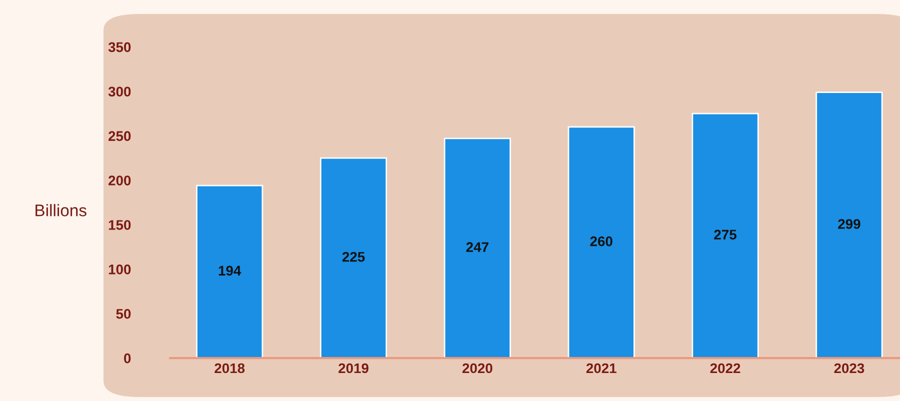 The height and width of the screenshot is (401, 900). I want to click on y-tick-label: 150, so click(119, 225).